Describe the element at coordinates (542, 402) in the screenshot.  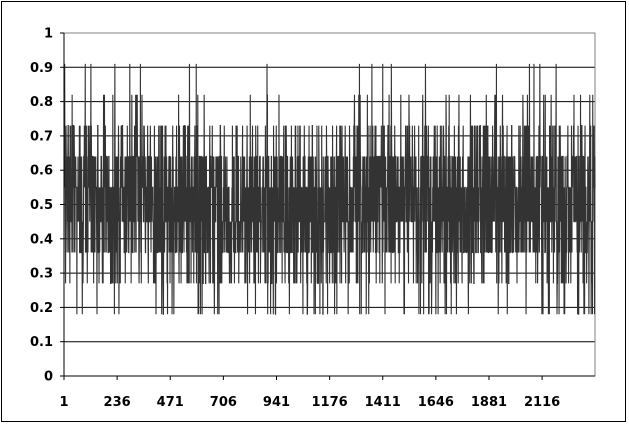
I see `x-tick-label: 2116` at that location.